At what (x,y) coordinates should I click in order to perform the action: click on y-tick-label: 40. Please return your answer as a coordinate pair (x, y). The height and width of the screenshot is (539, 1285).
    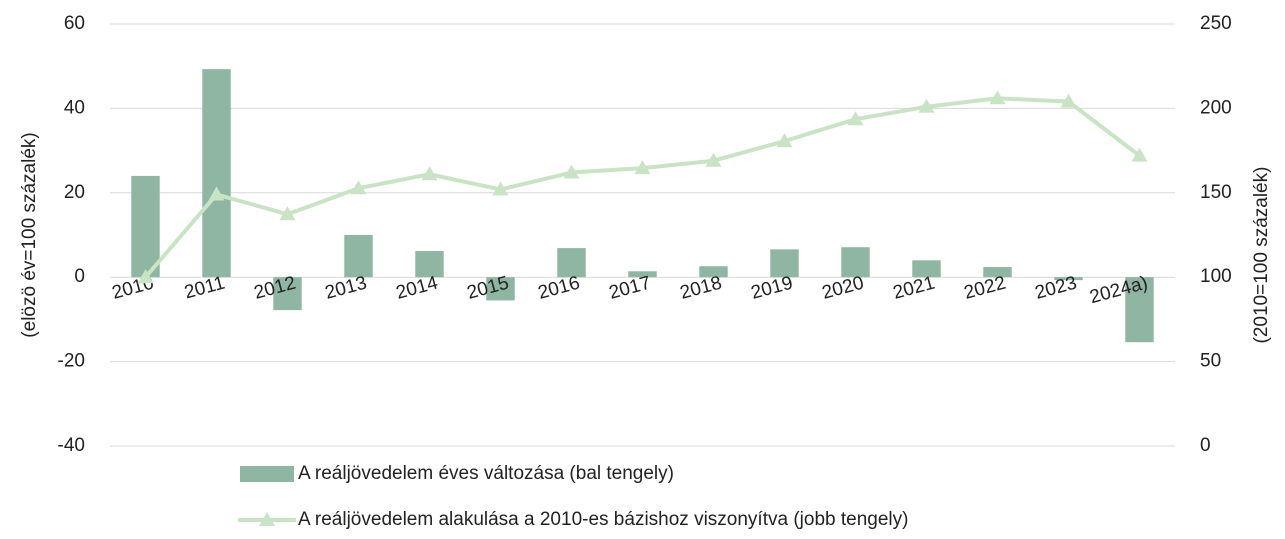
    Looking at the image, I should click on (74, 107).